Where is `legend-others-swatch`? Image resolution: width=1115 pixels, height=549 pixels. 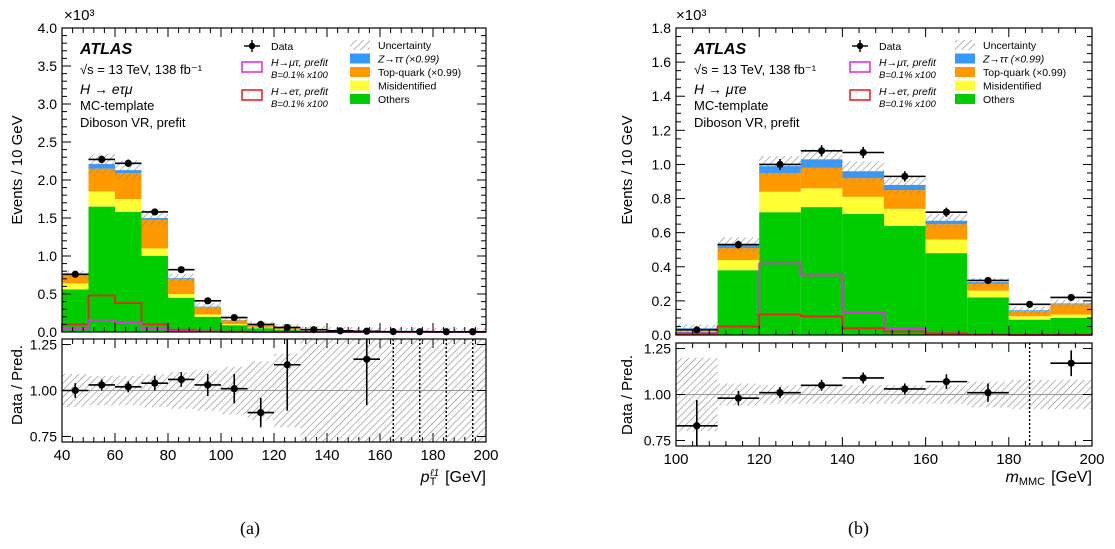
legend-others-swatch is located at coordinates (360, 99).